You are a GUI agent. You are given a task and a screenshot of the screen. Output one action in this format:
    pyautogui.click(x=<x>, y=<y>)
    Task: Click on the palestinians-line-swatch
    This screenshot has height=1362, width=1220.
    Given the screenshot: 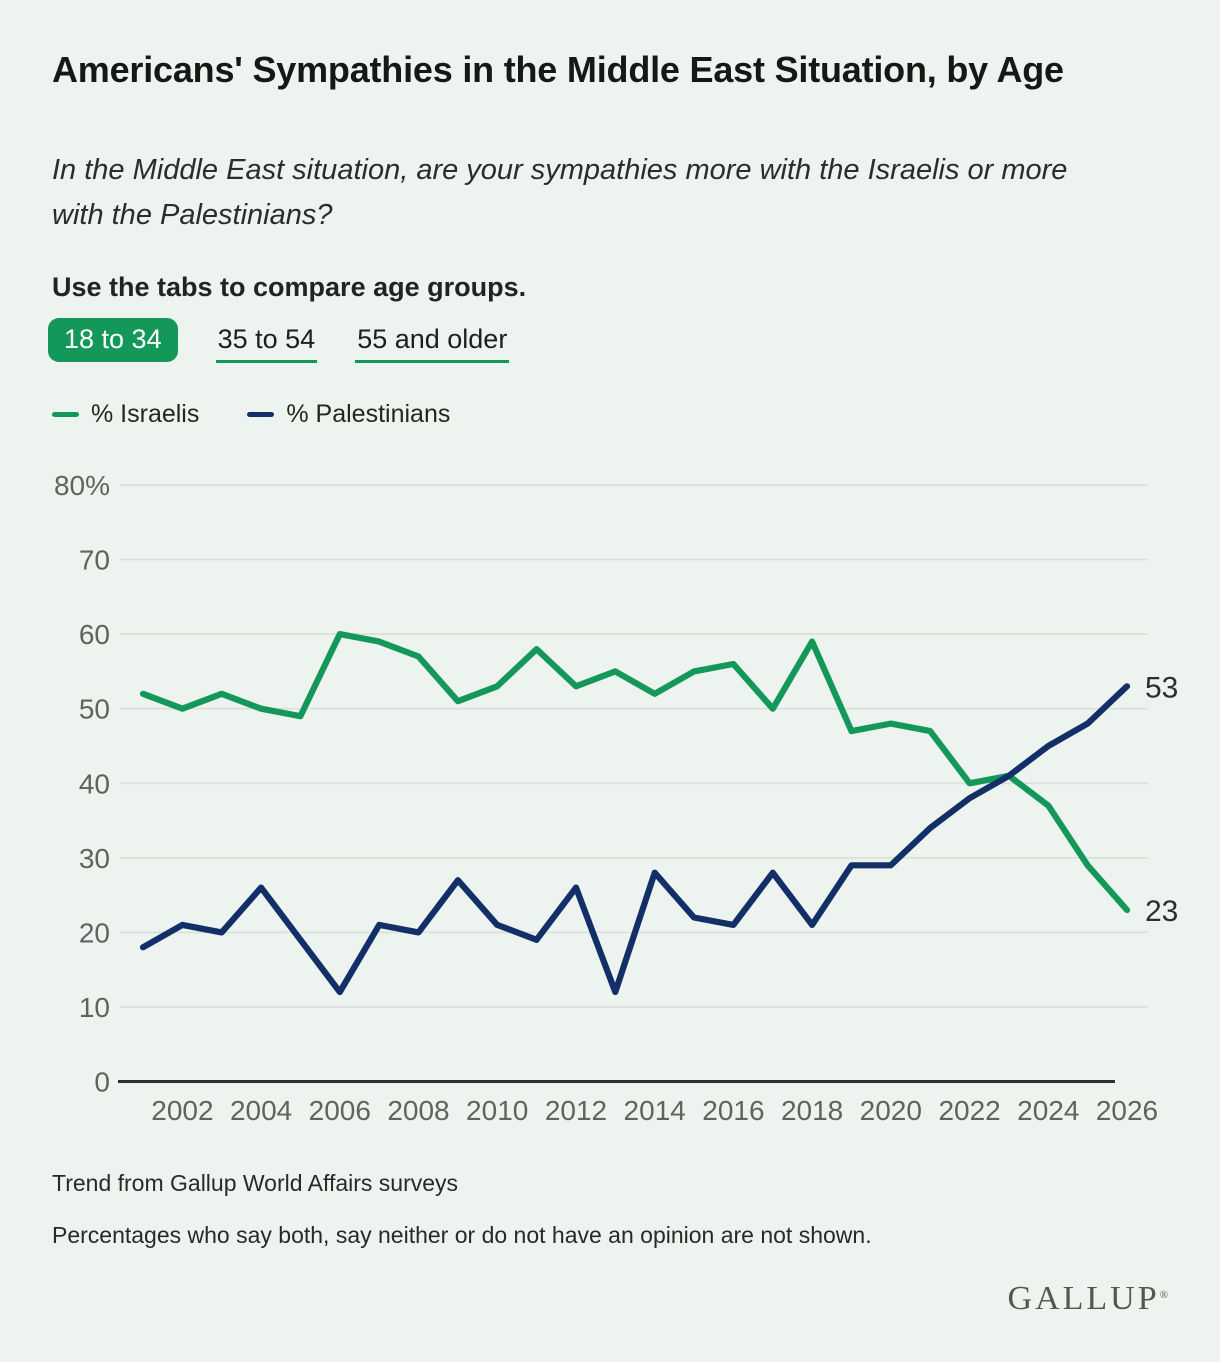 What is the action you would take?
    pyautogui.click(x=261, y=414)
    